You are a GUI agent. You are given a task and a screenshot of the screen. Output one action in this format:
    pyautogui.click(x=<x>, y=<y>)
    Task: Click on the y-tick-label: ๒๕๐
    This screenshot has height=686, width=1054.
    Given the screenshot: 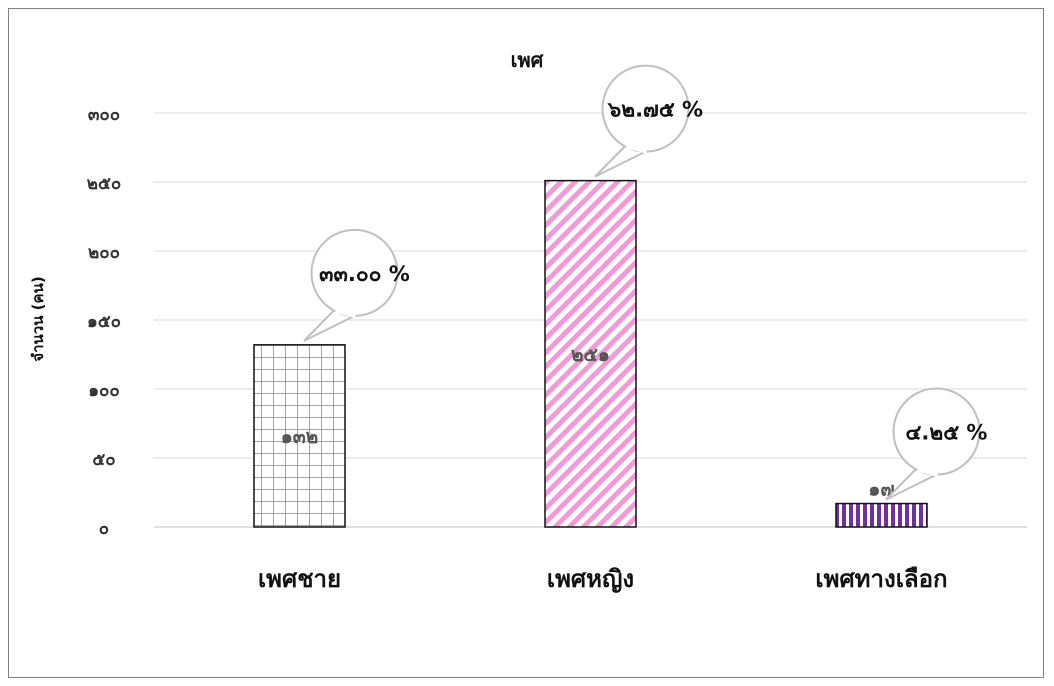 What is the action you would take?
    pyautogui.click(x=104, y=184)
    